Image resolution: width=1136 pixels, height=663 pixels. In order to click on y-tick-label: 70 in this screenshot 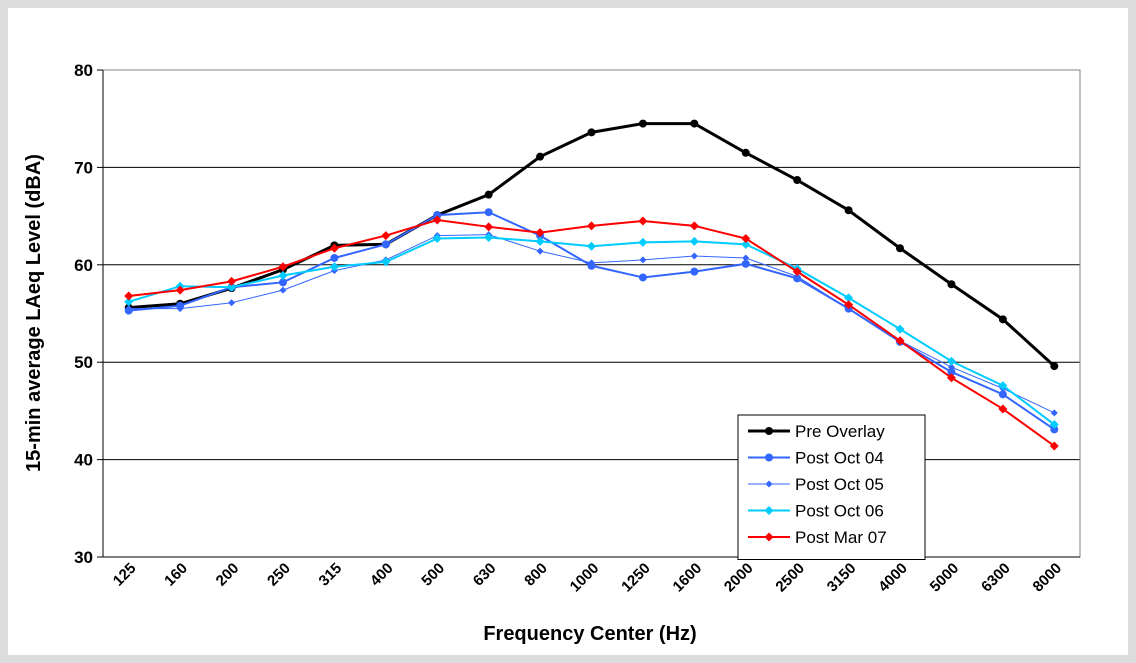, I will do `click(83, 167)`.